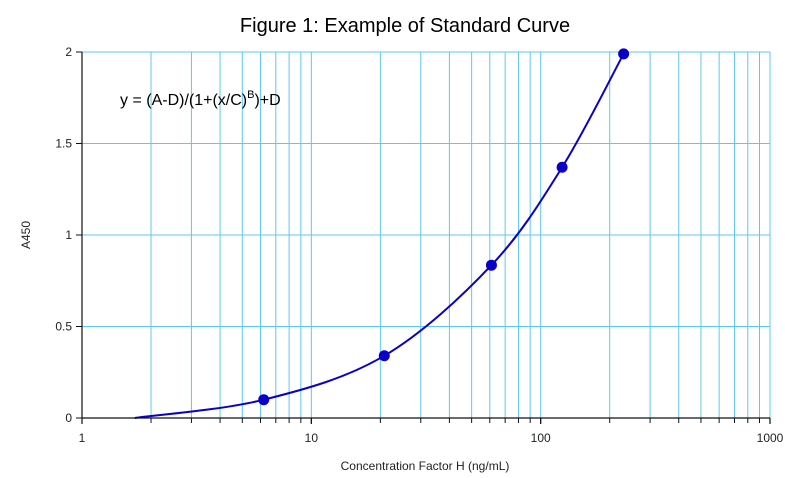  I want to click on x-tick-label: 100, so click(541, 438).